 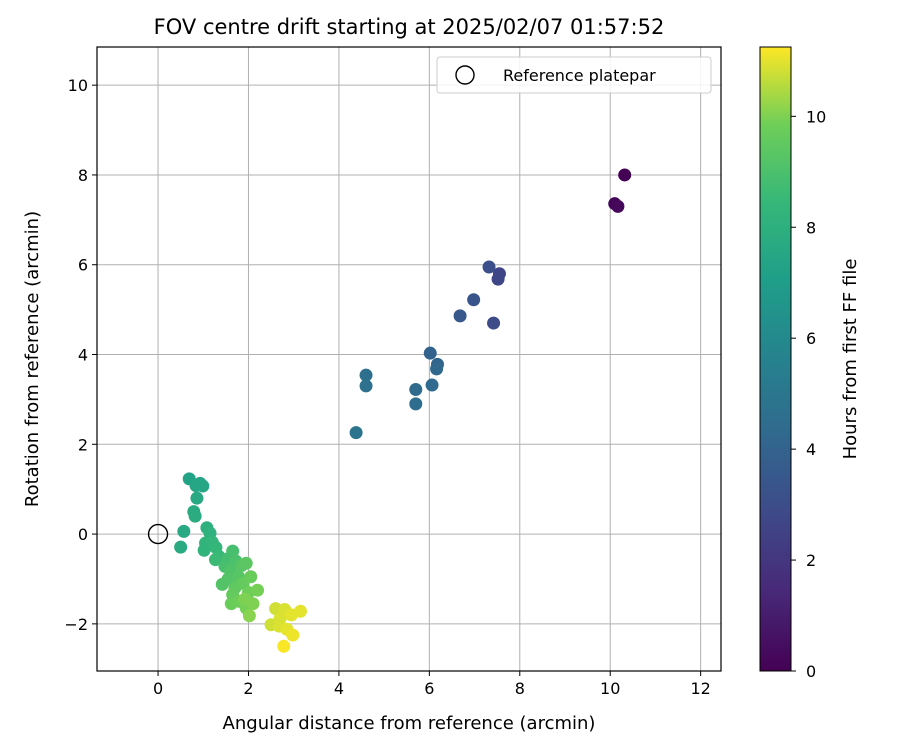 What do you see at coordinates (811, 671) in the screenshot?
I see `colorbar-tick-label: 0` at bounding box center [811, 671].